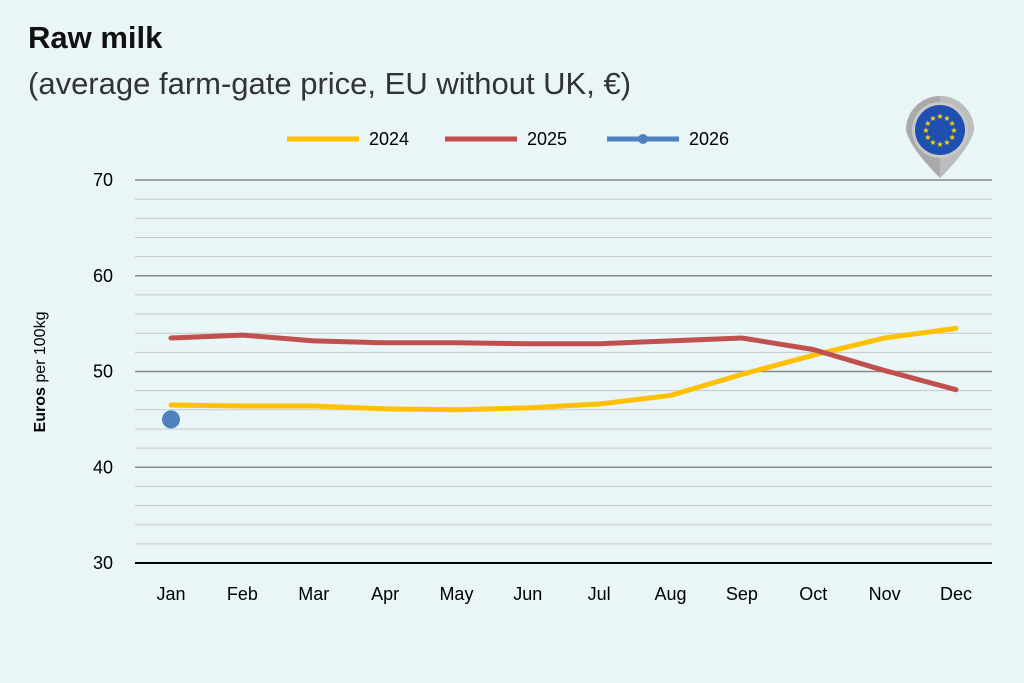 This screenshot has width=1024, height=683. Describe the element at coordinates (103, 372) in the screenshot. I see `y-tick-label: 50` at that location.